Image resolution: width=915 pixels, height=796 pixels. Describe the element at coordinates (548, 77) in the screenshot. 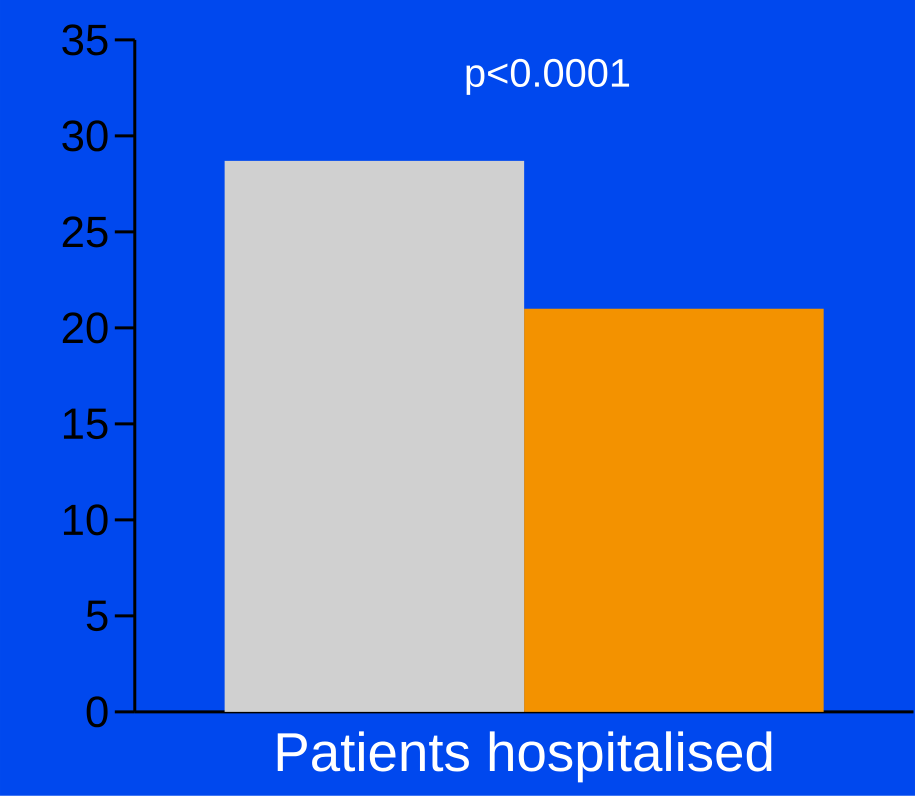

I see `annotation: p<0.0001` at that location.